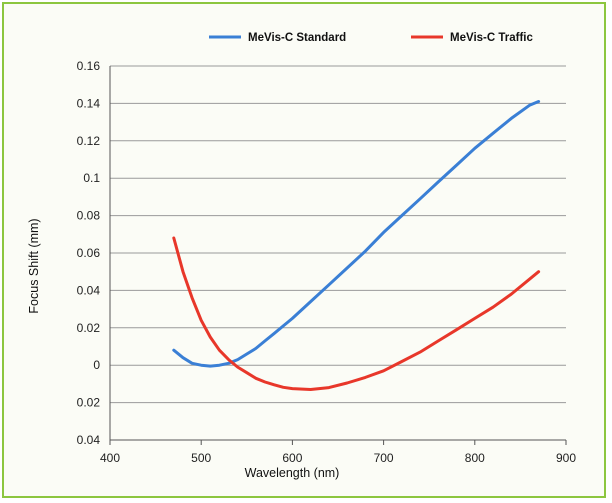  What do you see at coordinates (34, 265) in the screenshot?
I see `y-axis-label: Focus Shift (mm)` at bounding box center [34, 265].